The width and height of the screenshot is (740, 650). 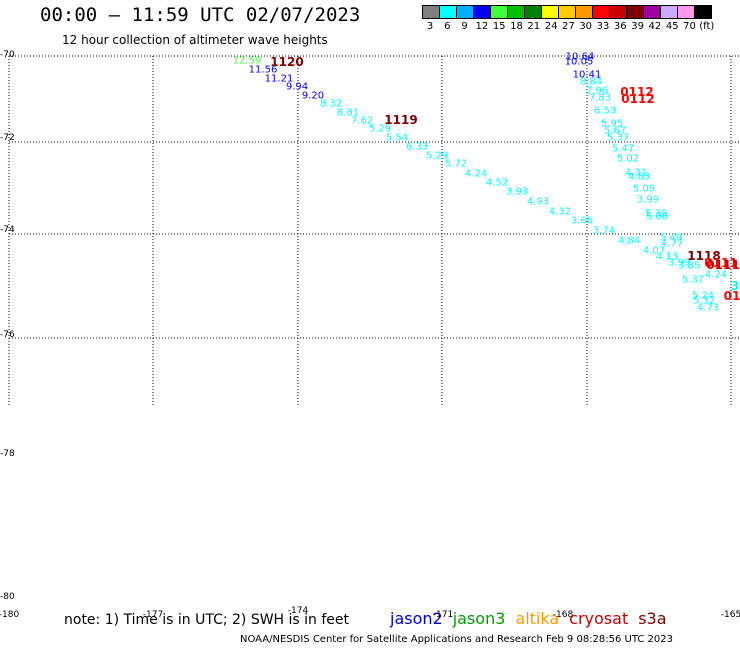 I want to click on wave-height-value: 6.53, so click(x=605, y=111).